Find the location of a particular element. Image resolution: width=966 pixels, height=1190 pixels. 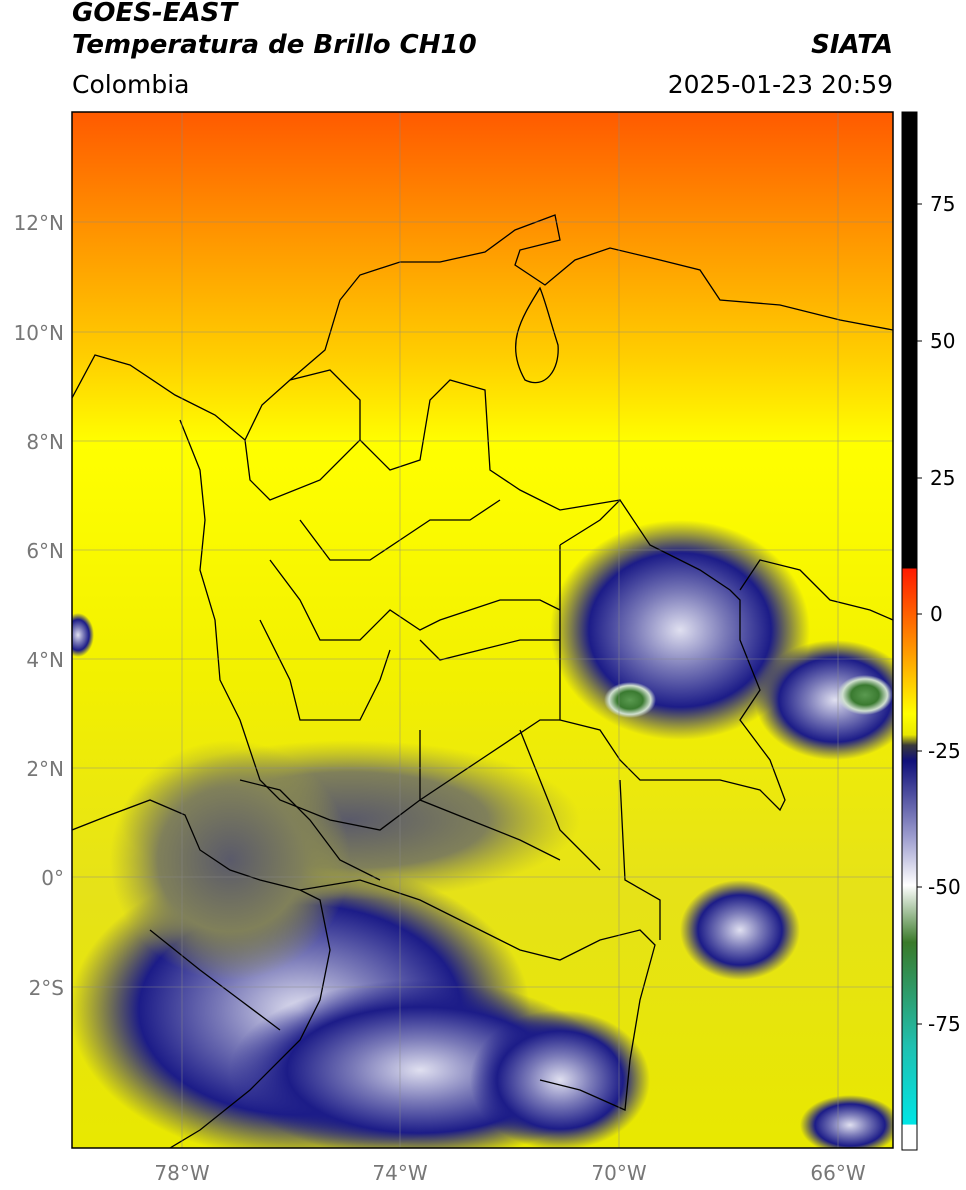

colorbar-label-50: 50 is located at coordinates (942, 341).